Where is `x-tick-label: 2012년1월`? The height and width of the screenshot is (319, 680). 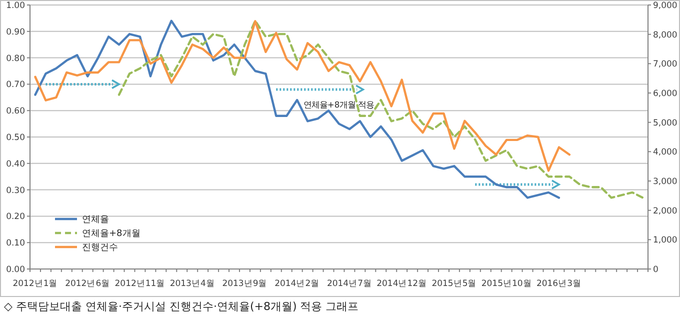 x-tick-label: 2012년1월 is located at coordinates (35, 284).